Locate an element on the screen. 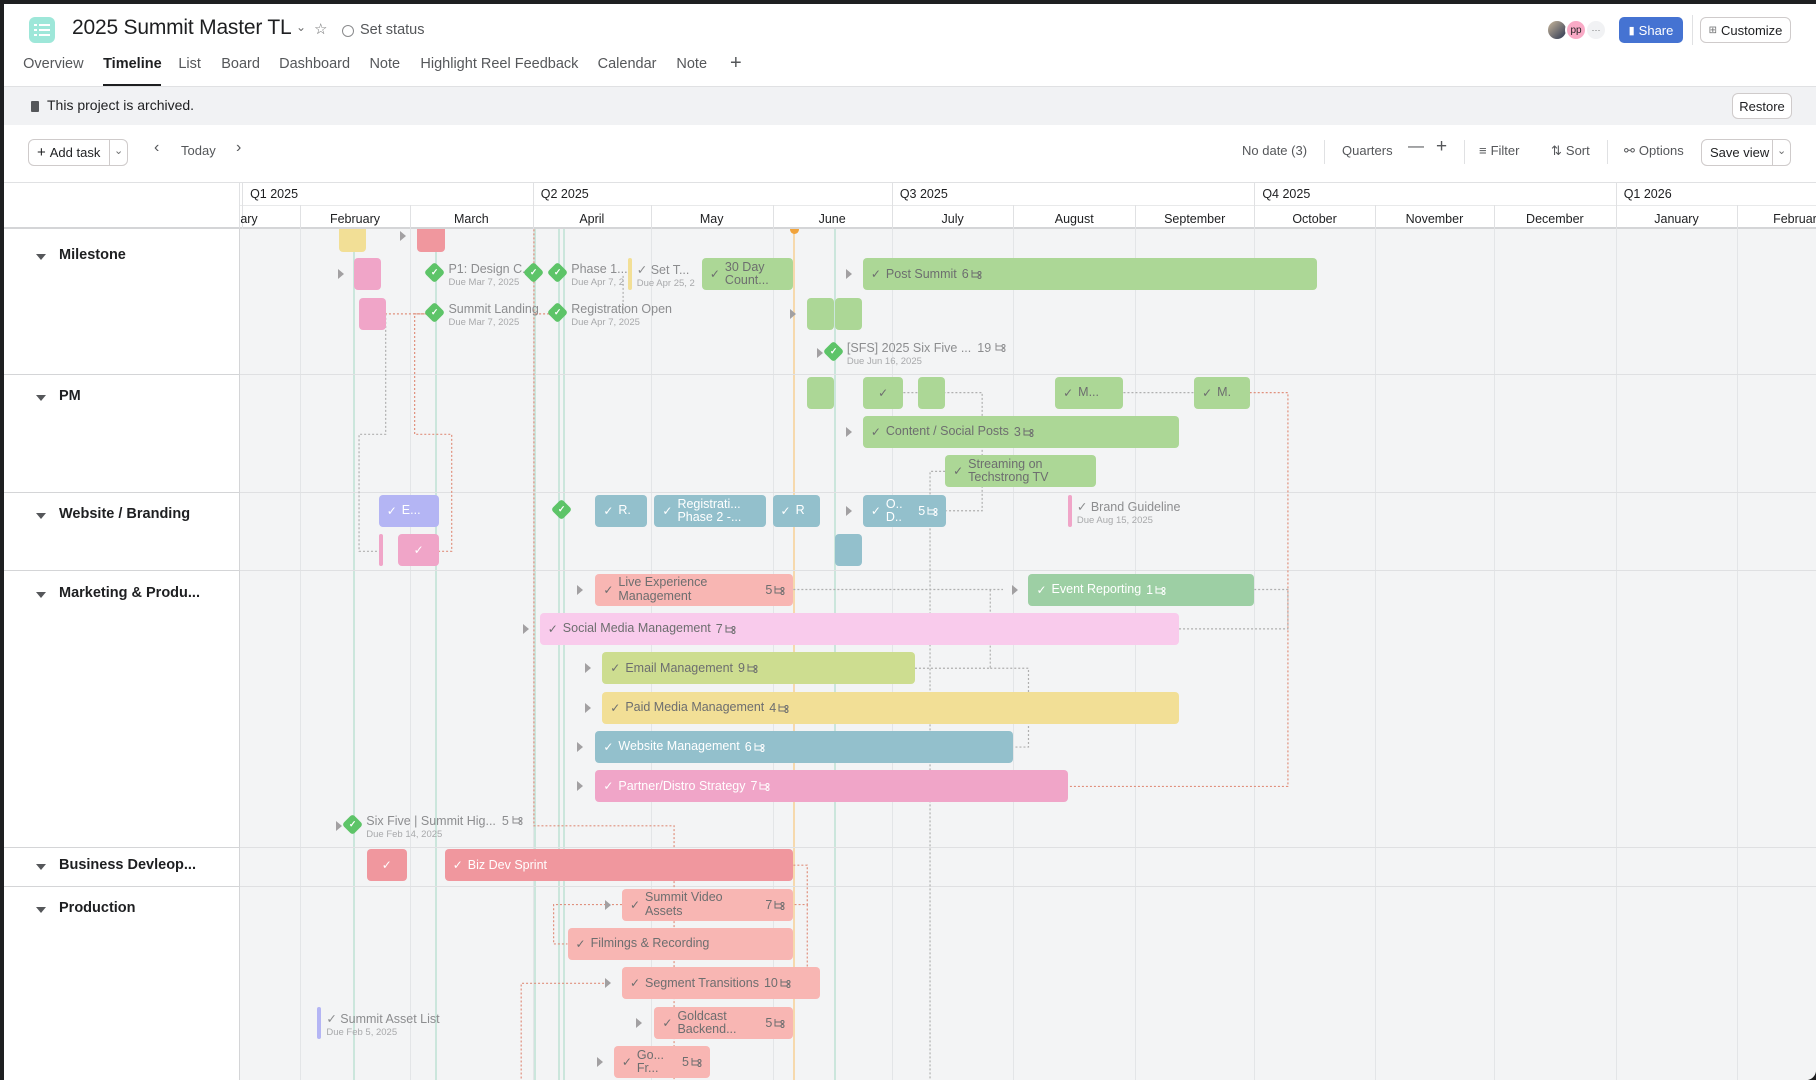 Image resolution: width=1816 pixels, height=1080 pixels. task-bar: ✓ Goldcast Backend... 5 is located at coordinates (724, 1022).